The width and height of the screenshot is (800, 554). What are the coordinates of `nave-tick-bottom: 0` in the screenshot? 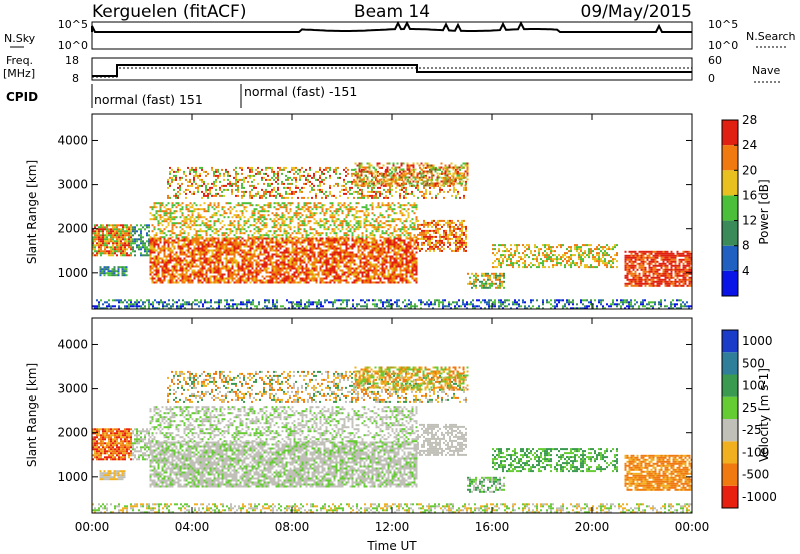 It's located at (711, 78).